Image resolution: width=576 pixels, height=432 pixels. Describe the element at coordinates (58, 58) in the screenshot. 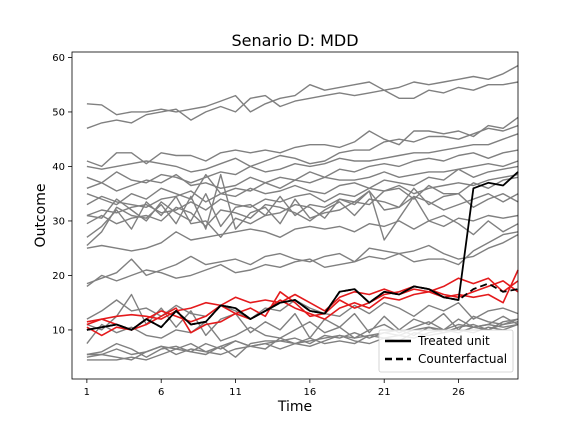

I see `y-tick-label: 60` at that location.